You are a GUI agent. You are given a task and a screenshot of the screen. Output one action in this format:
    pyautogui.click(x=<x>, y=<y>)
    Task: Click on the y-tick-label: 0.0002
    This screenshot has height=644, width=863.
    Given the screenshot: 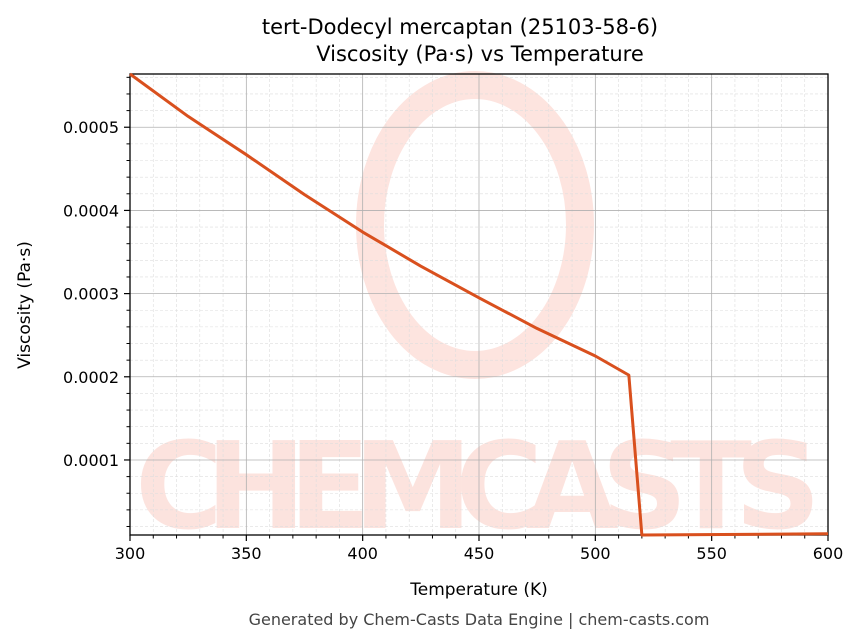 What is the action you would take?
    pyautogui.click(x=91, y=377)
    